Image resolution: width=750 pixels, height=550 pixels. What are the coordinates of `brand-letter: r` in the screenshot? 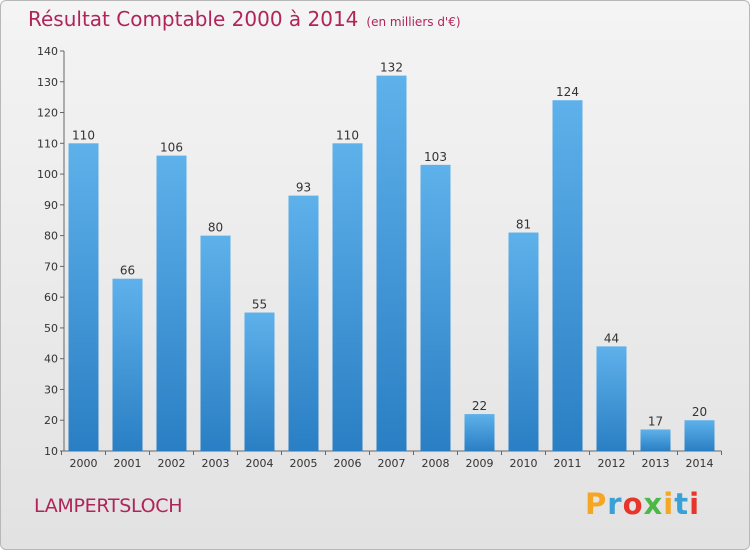 It's located at (615, 504).